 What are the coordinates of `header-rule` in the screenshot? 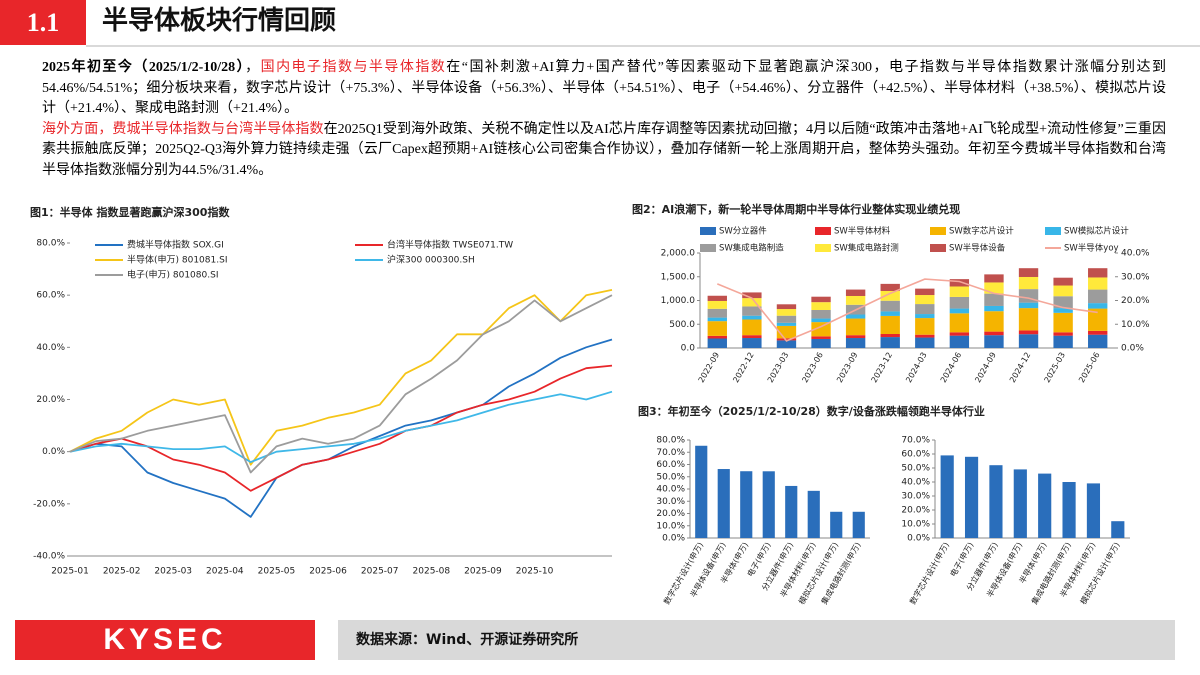 It's located at (643, 46).